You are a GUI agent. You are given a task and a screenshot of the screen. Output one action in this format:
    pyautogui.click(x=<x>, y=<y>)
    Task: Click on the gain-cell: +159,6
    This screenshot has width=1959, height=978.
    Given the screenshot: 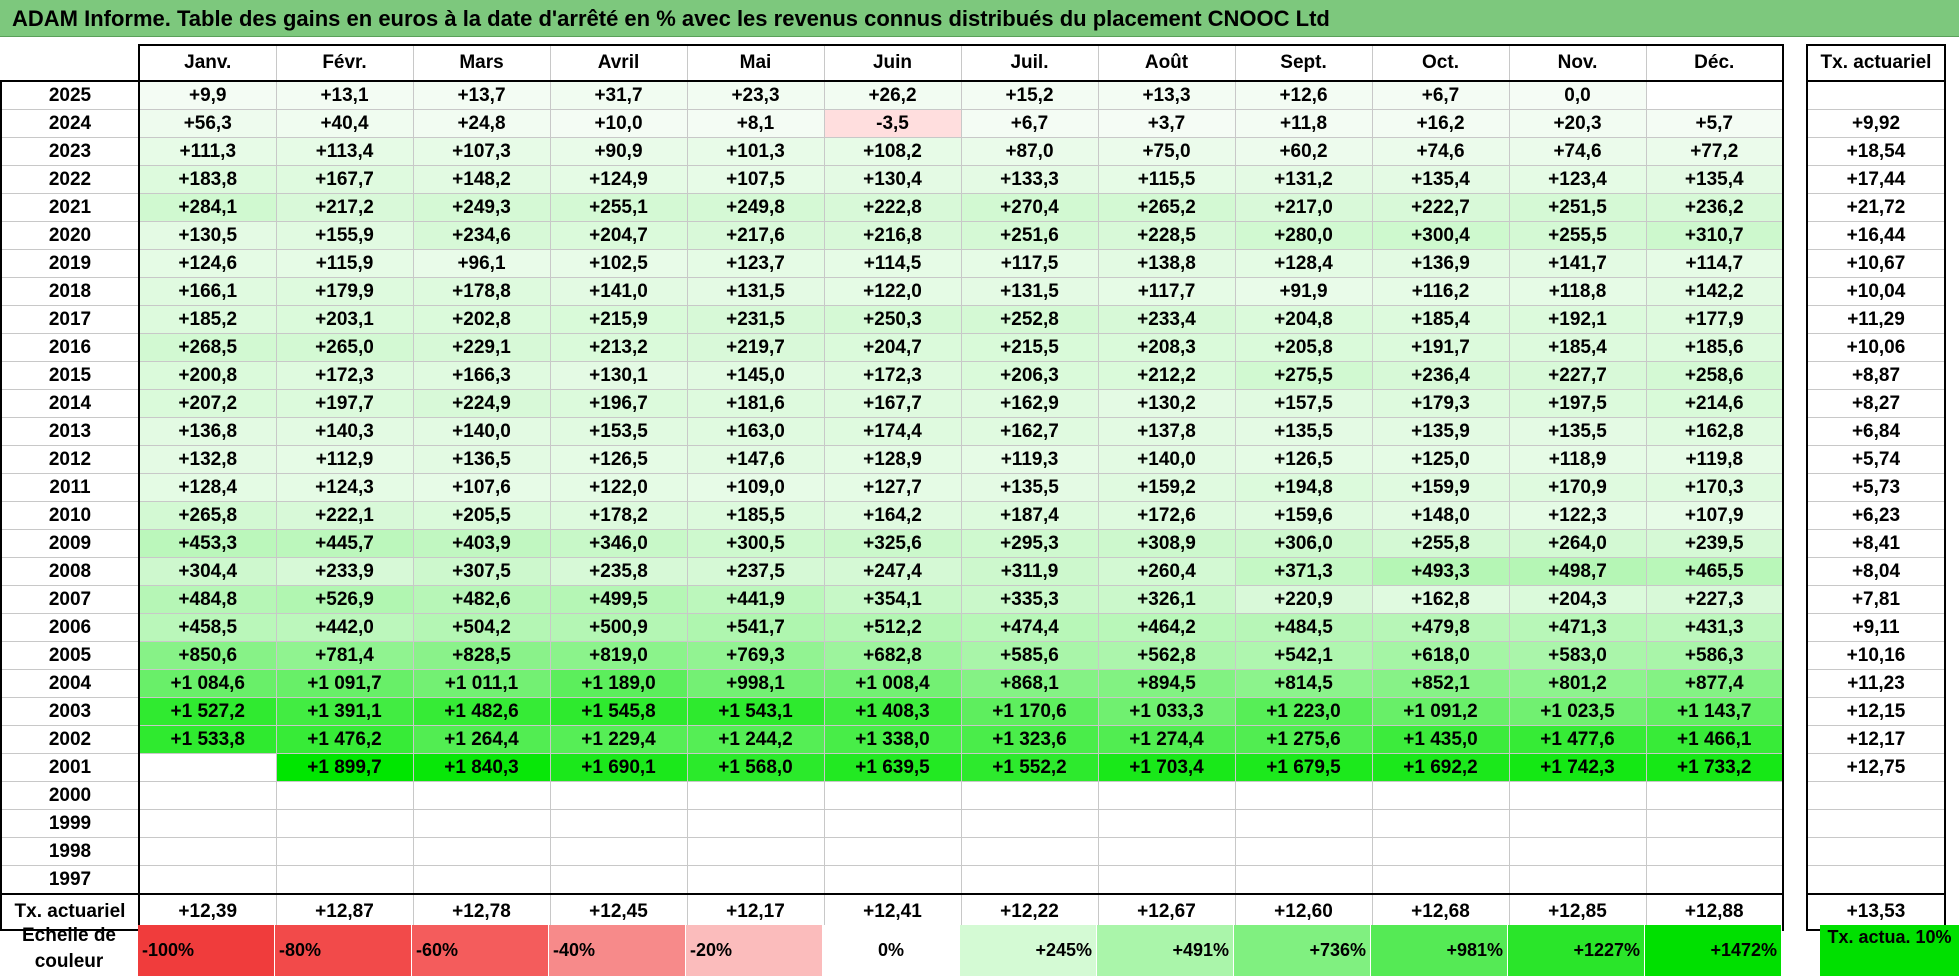 What is the action you would take?
    pyautogui.click(x=1303, y=515)
    